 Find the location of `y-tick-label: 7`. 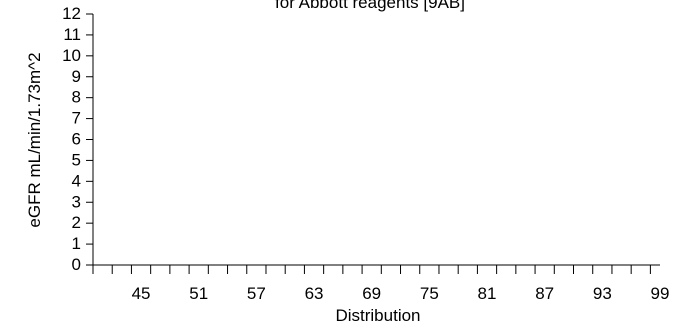

y-tick-label: 7 is located at coordinates (76, 118).